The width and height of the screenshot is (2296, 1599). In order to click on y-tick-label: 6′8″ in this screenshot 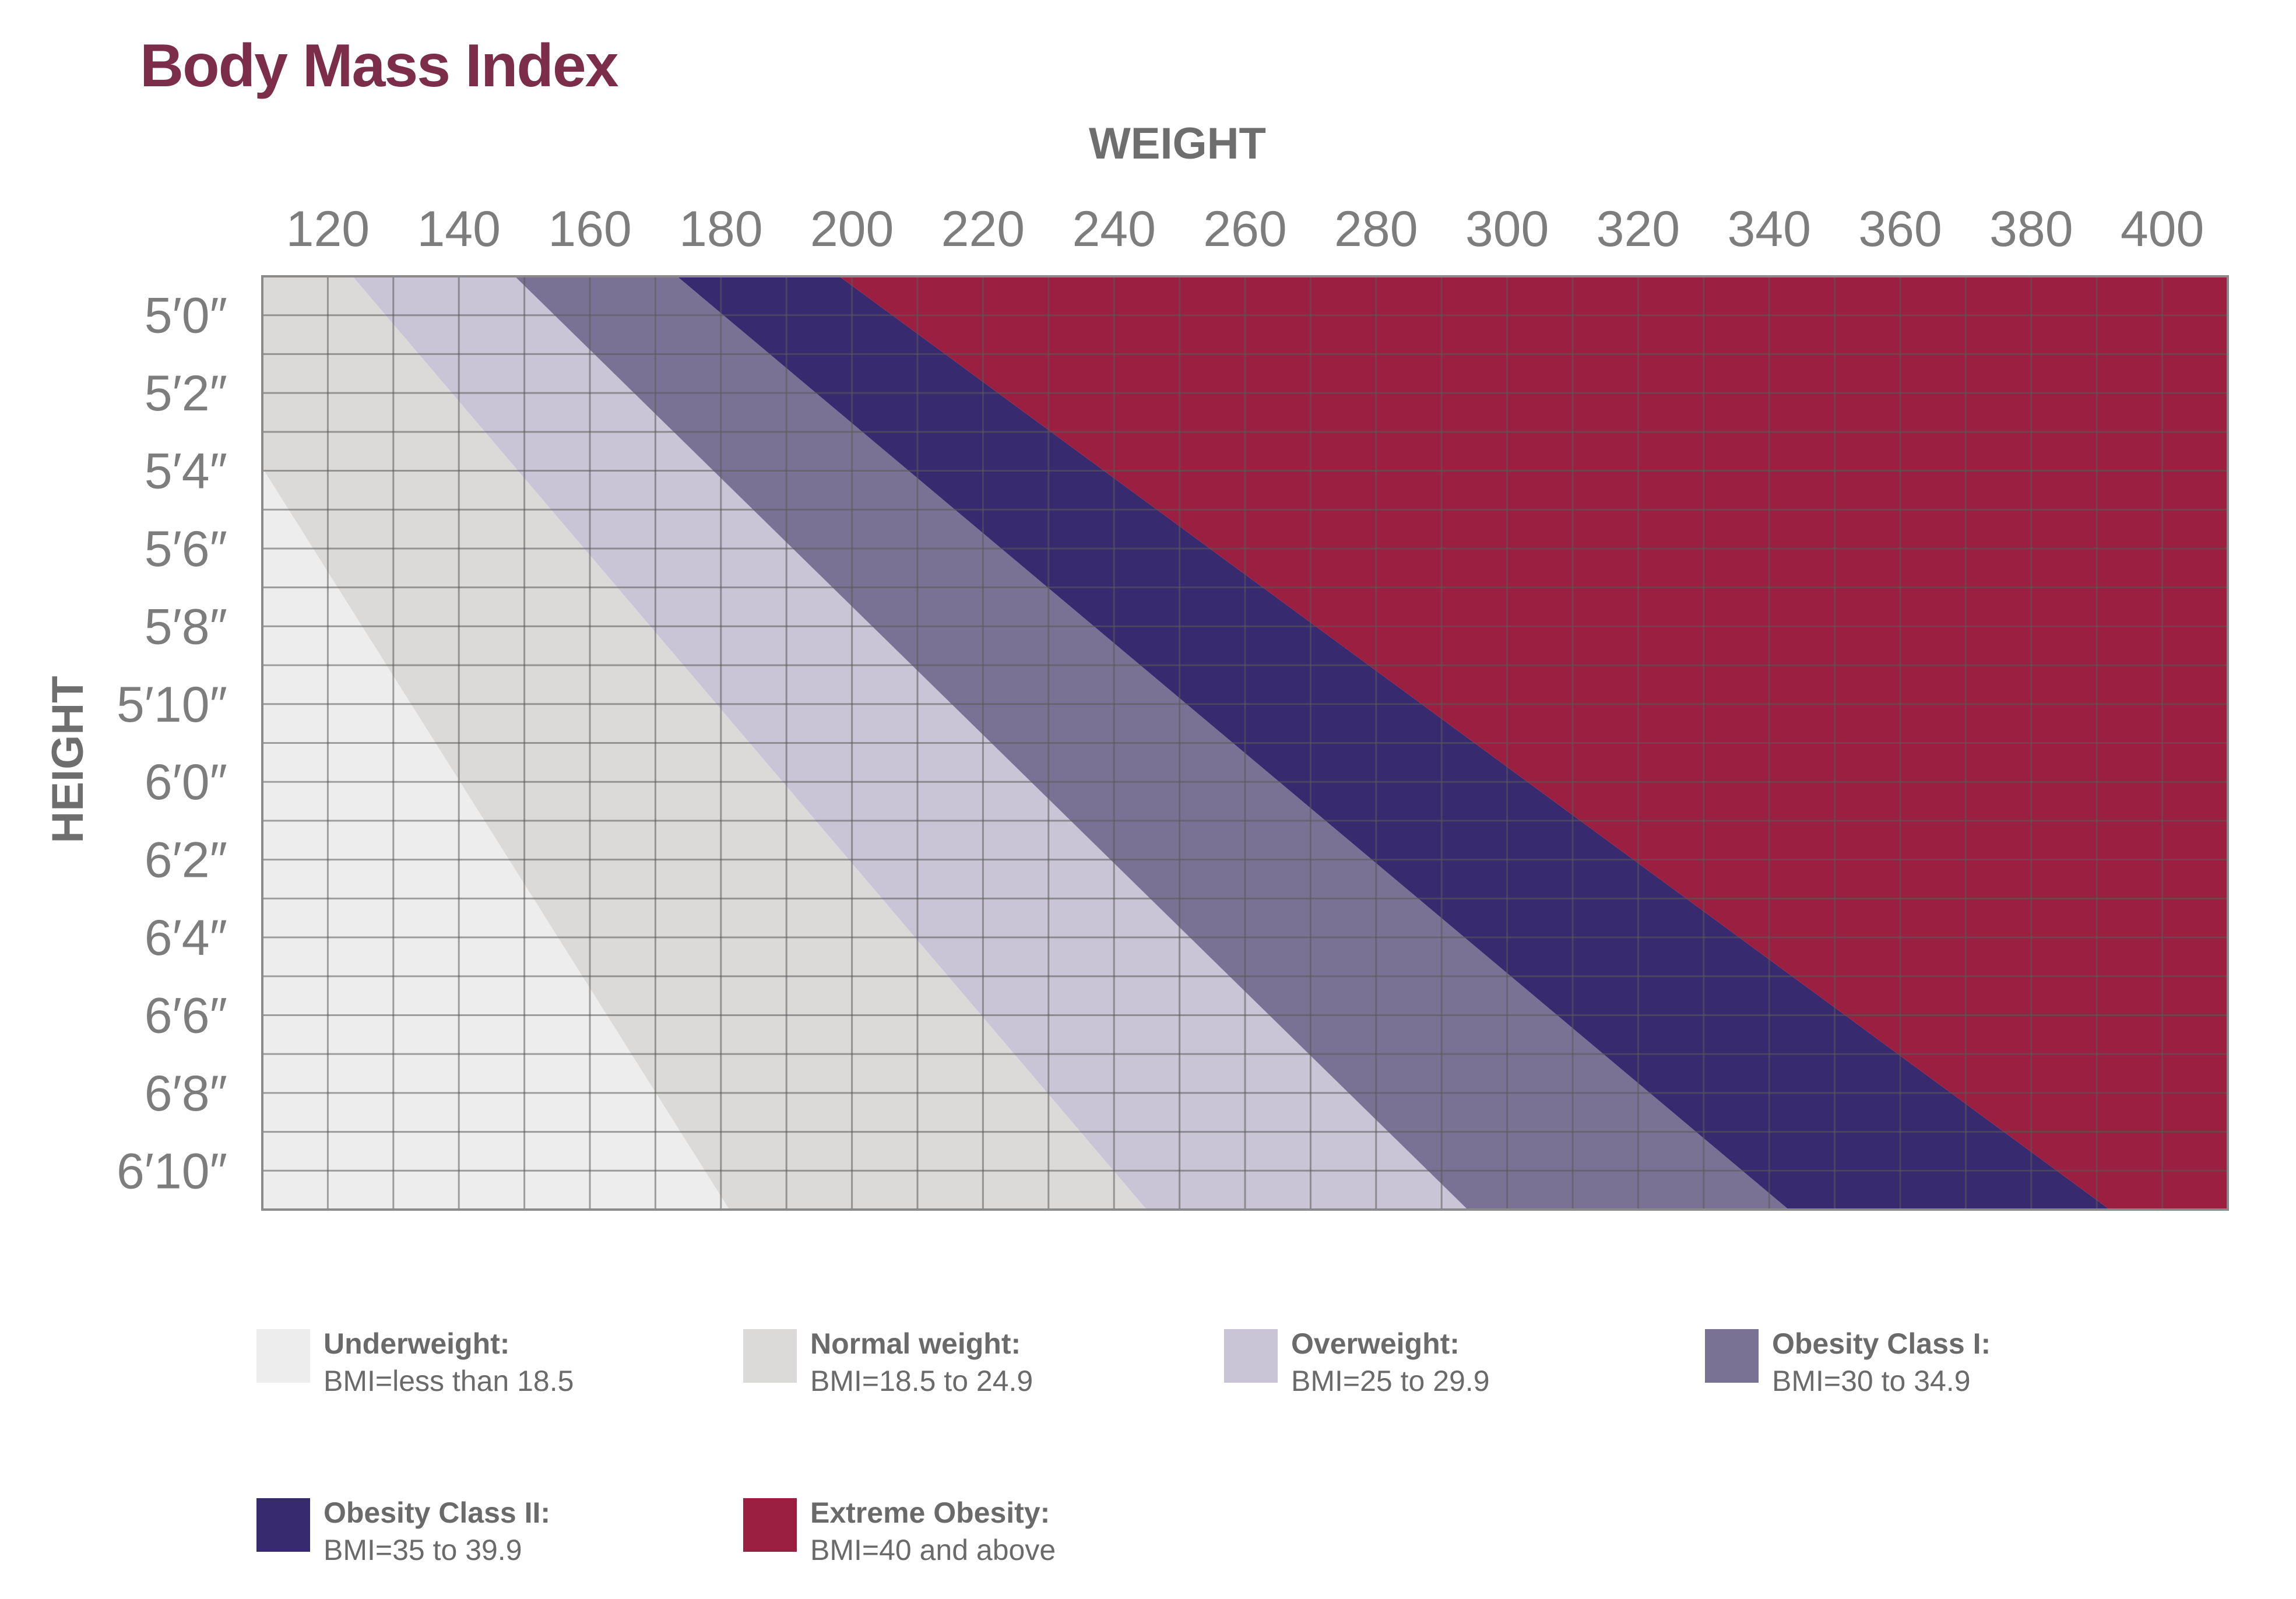, I will do `click(186, 1094)`.